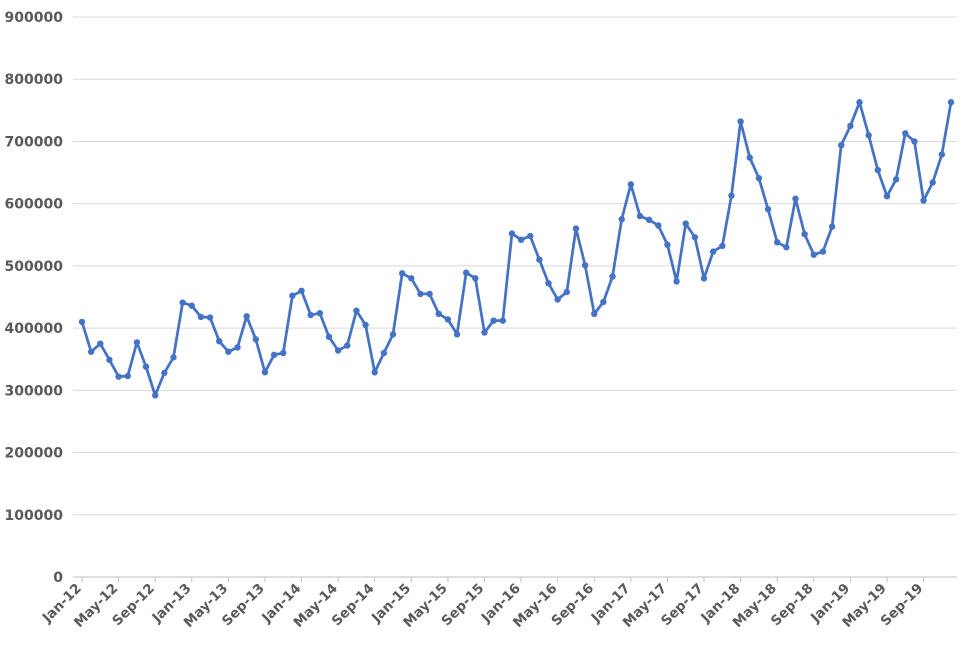 The width and height of the screenshot is (980, 652). I want to click on y-tick-label: 600000, so click(34, 205).